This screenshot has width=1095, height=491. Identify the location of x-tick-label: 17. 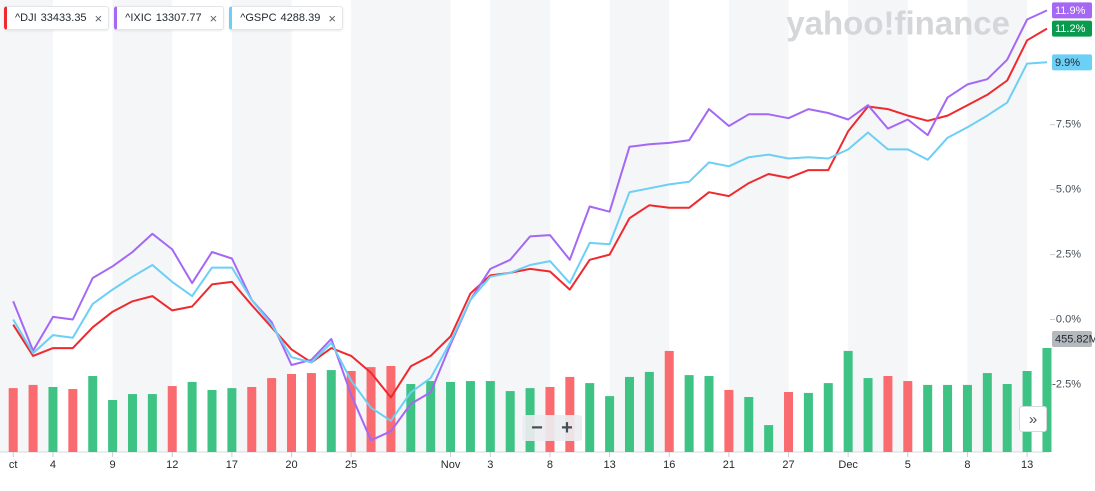
(232, 465).